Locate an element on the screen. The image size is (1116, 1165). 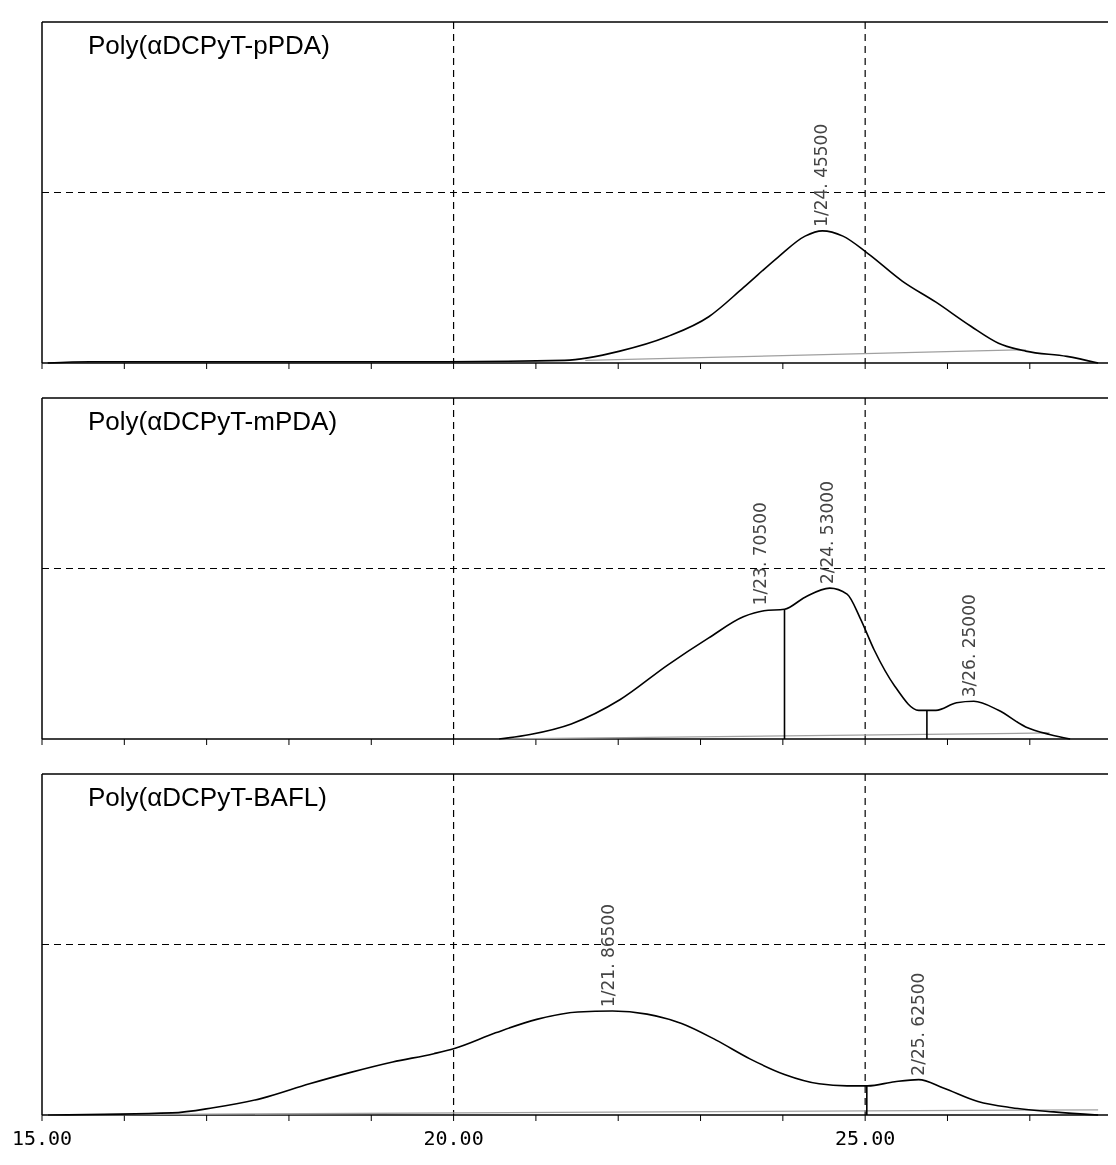
x-tick-label: 20.00 is located at coordinates (453, 1138).